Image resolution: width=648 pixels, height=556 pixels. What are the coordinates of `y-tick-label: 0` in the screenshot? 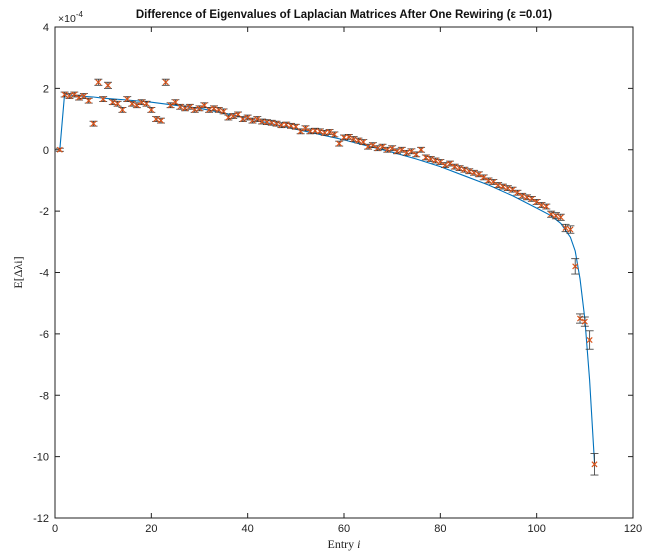 It's located at (46, 151).